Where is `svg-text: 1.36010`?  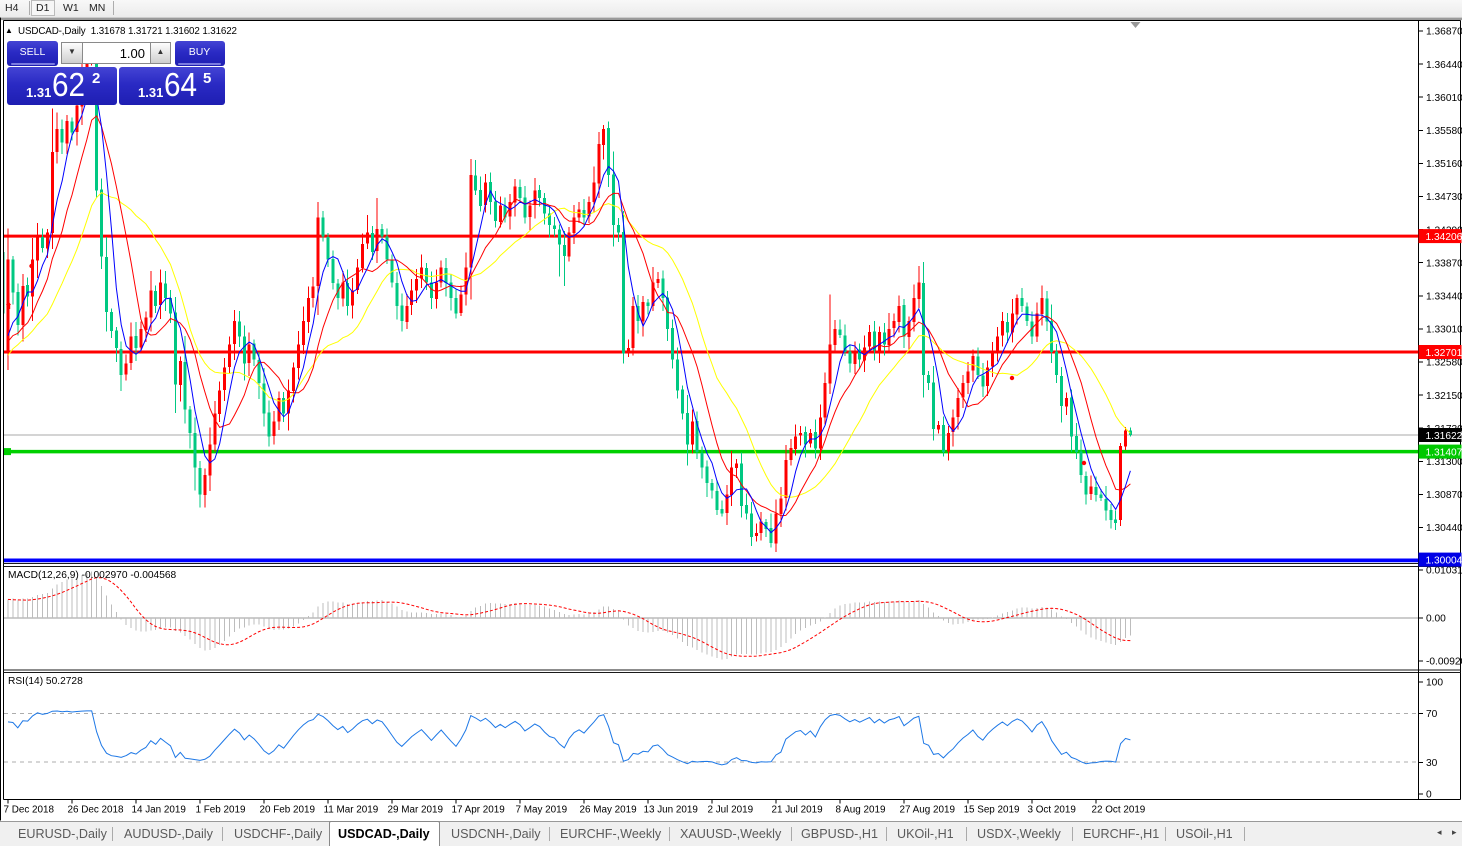 svg-text: 1.36010 is located at coordinates (1444, 98).